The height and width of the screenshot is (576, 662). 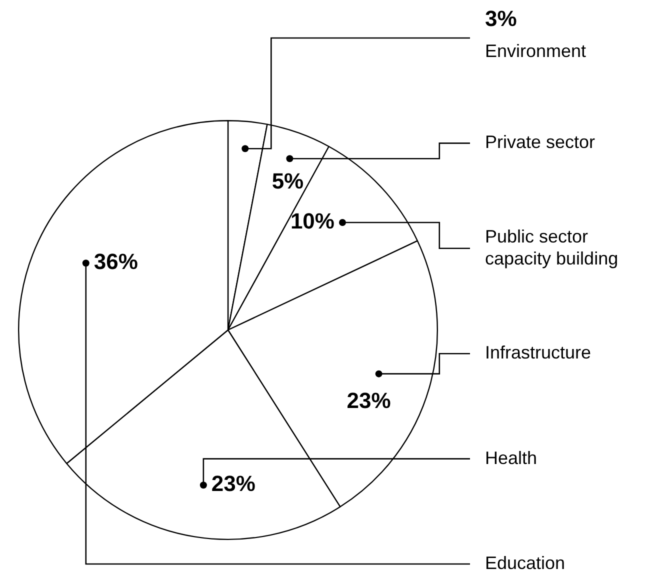 I want to click on slice-label: Public sector capacity building, so click(x=551, y=247).